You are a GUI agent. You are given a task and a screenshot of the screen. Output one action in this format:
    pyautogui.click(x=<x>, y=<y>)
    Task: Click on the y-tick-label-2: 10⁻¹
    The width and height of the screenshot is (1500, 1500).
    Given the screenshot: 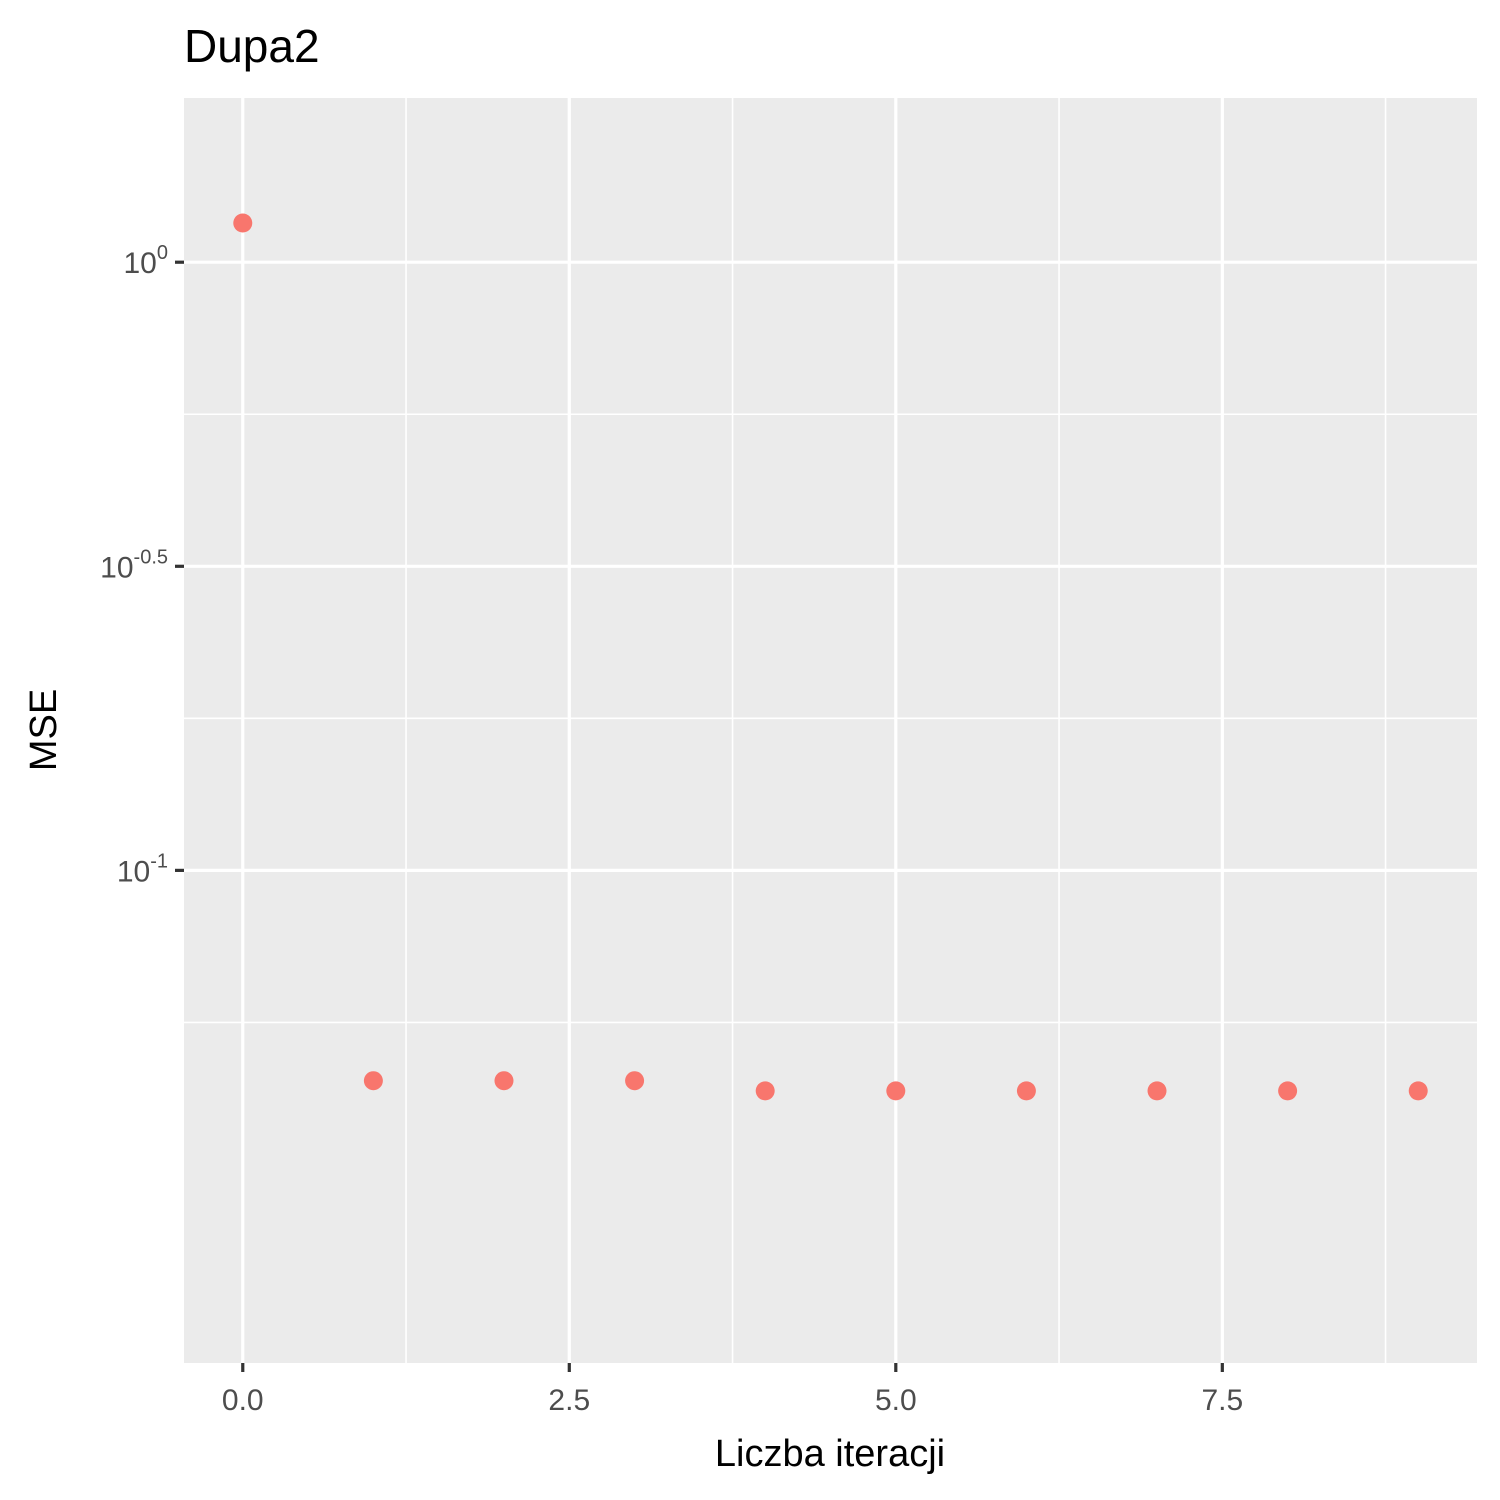 What is the action you would take?
    pyautogui.click(x=142, y=869)
    